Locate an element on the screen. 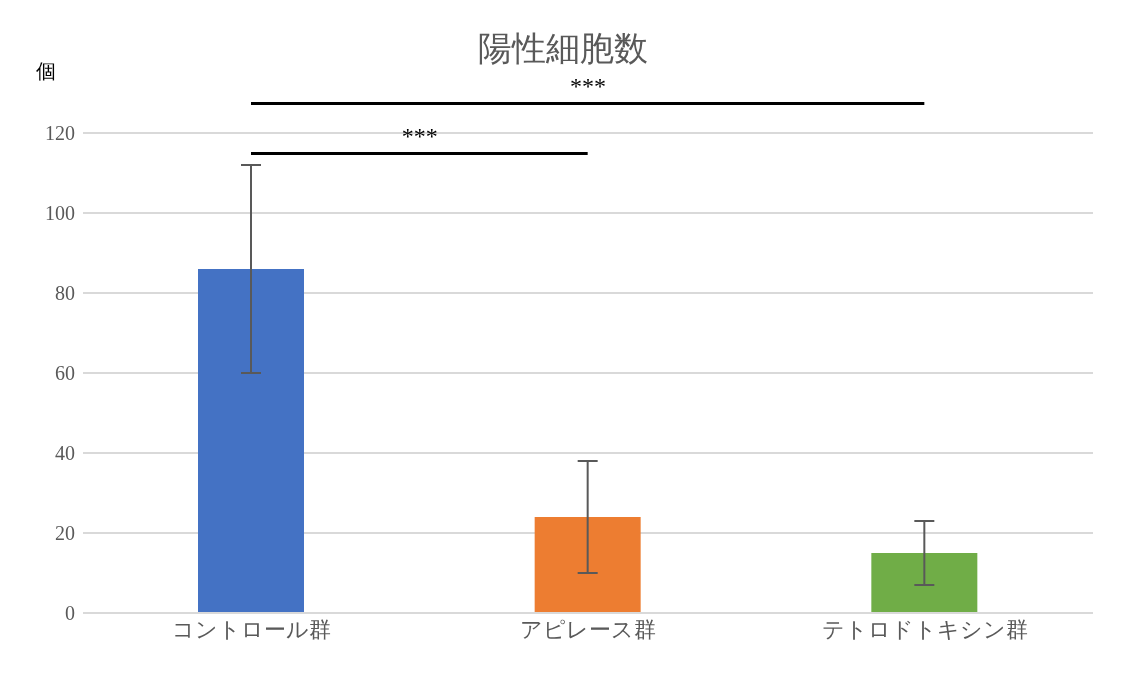 This screenshot has height=683, width=1134. x-tick-label: テトロドトキシン群 is located at coordinates (924, 629).